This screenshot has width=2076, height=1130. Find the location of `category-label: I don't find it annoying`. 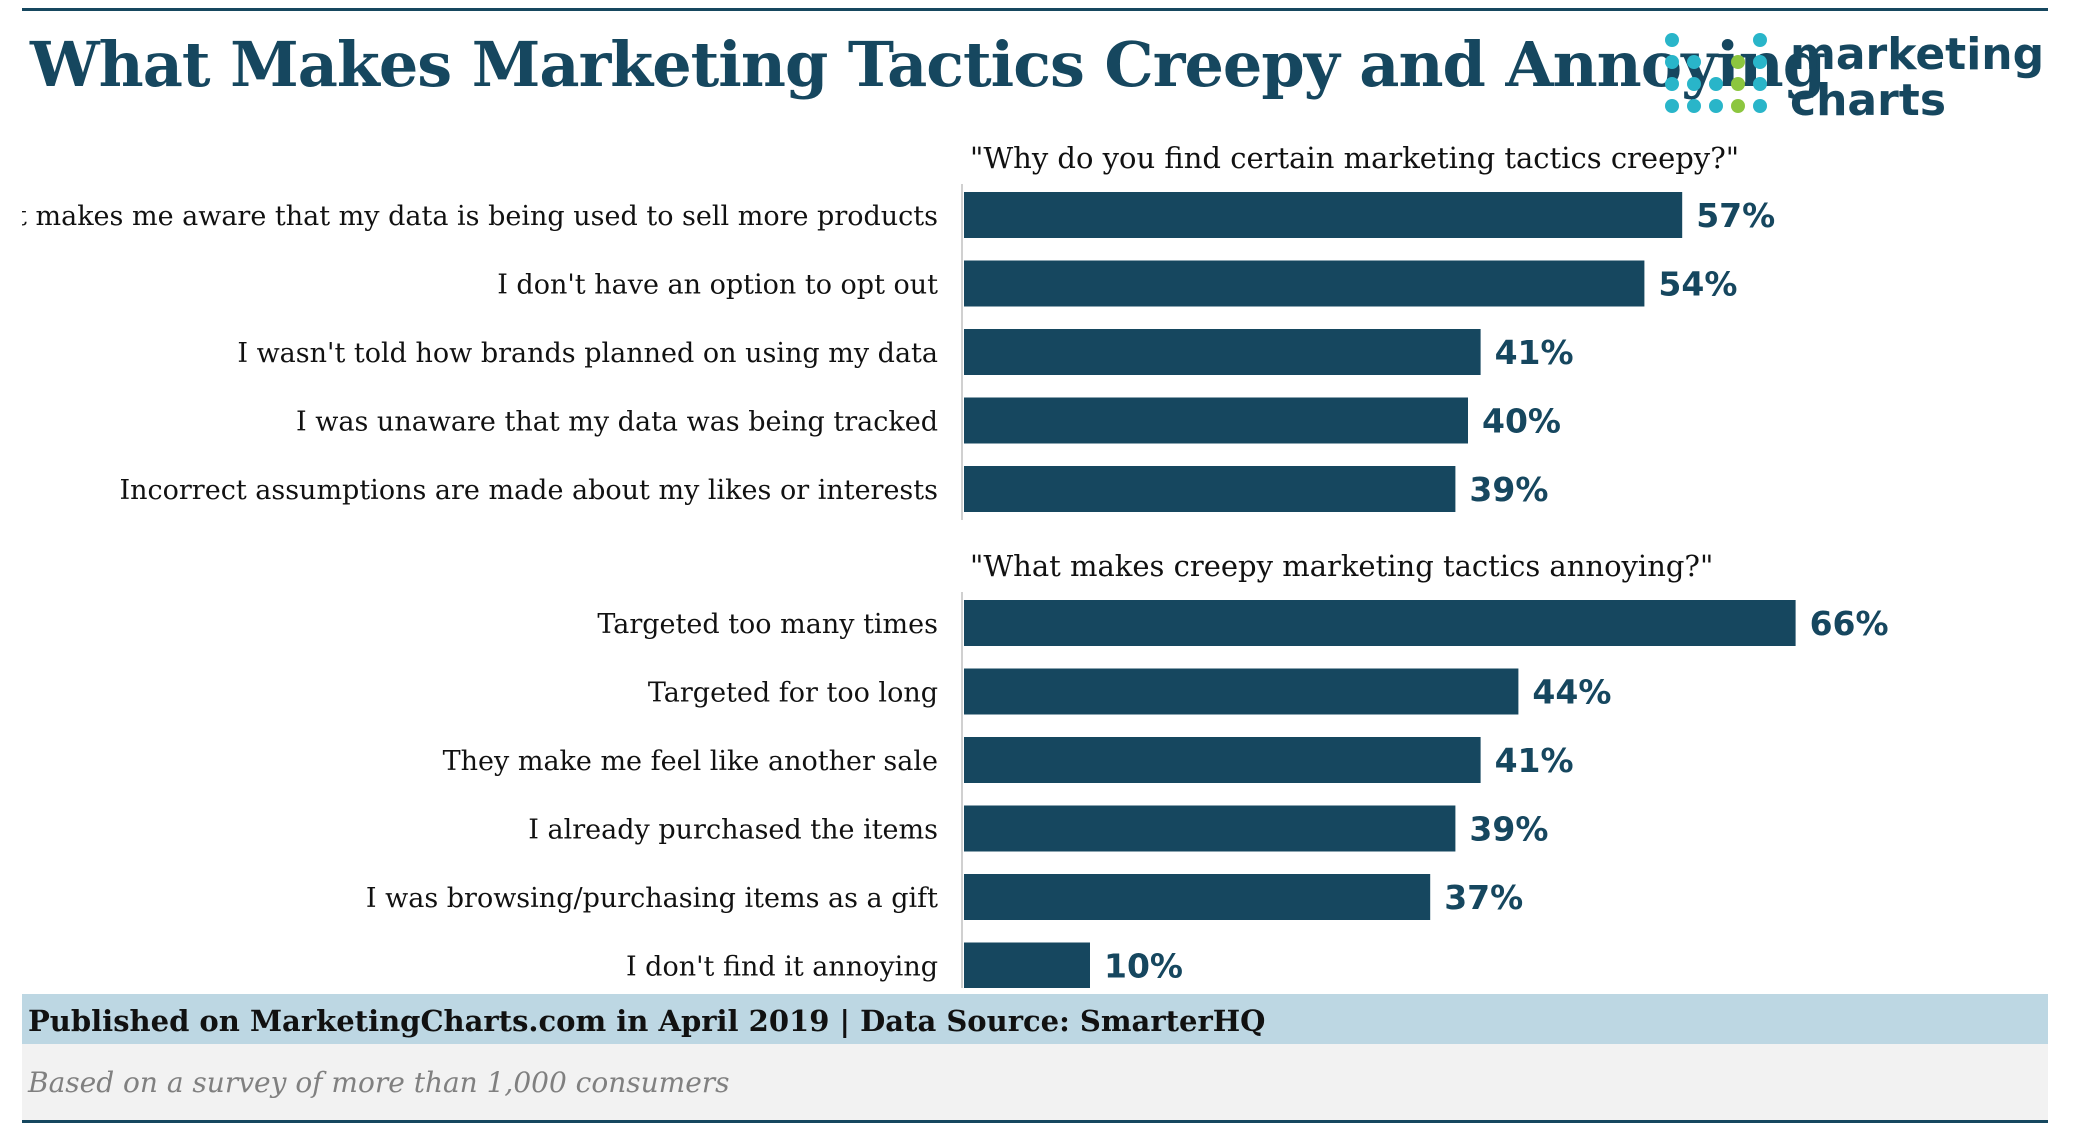

category-label: I don't find it annoying is located at coordinates (782, 967).